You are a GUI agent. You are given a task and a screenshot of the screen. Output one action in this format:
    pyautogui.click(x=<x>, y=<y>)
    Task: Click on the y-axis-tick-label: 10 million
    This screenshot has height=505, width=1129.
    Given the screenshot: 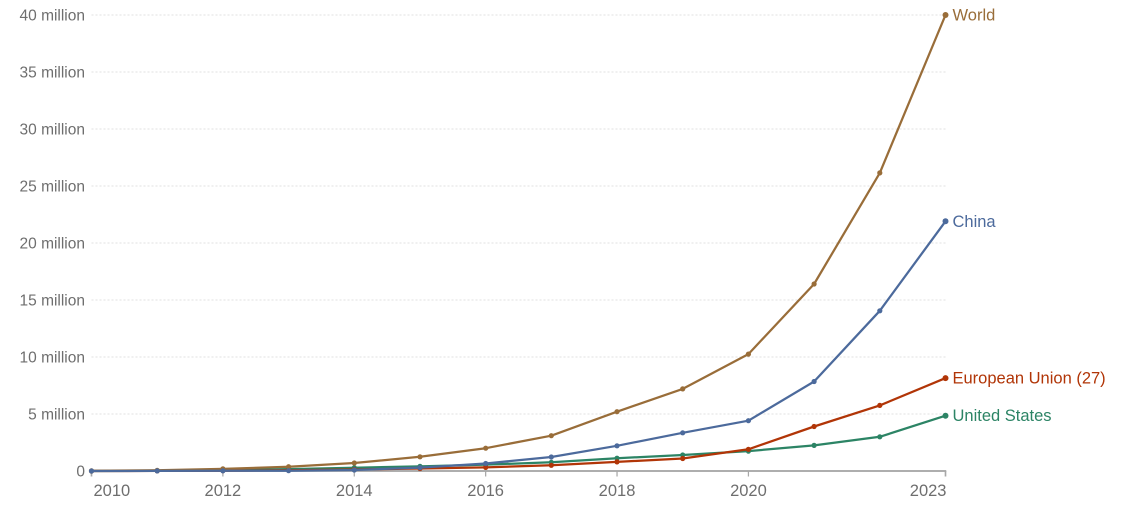 What is the action you would take?
    pyautogui.click(x=52, y=358)
    